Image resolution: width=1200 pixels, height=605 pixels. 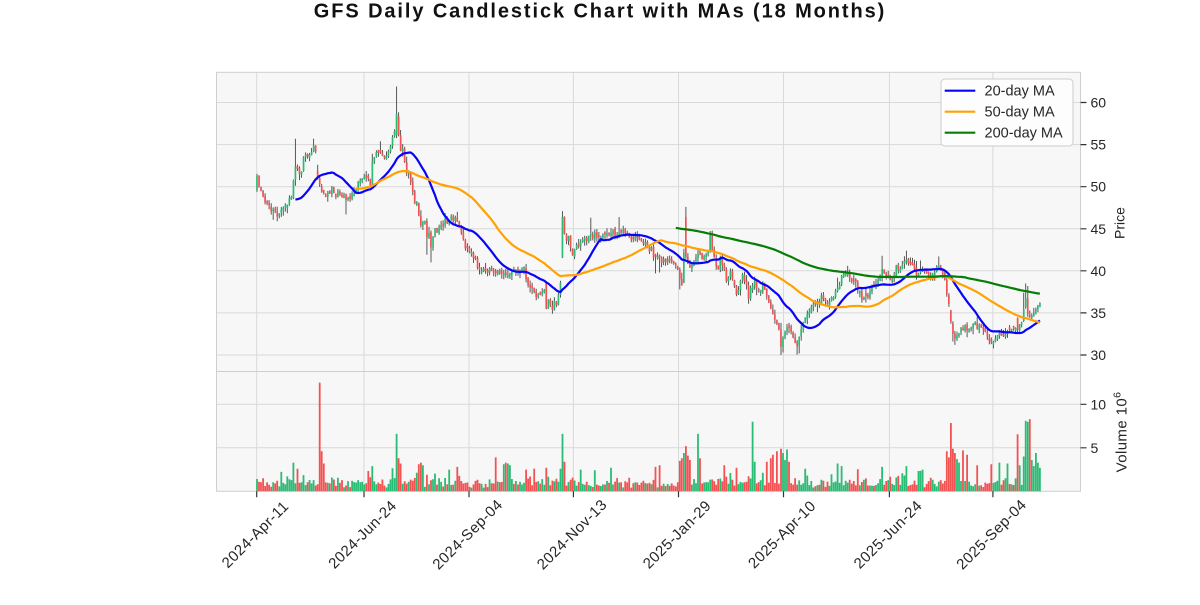 What do you see at coordinates (1099, 313) in the screenshot?
I see `svg-text: 35` at bounding box center [1099, 313].